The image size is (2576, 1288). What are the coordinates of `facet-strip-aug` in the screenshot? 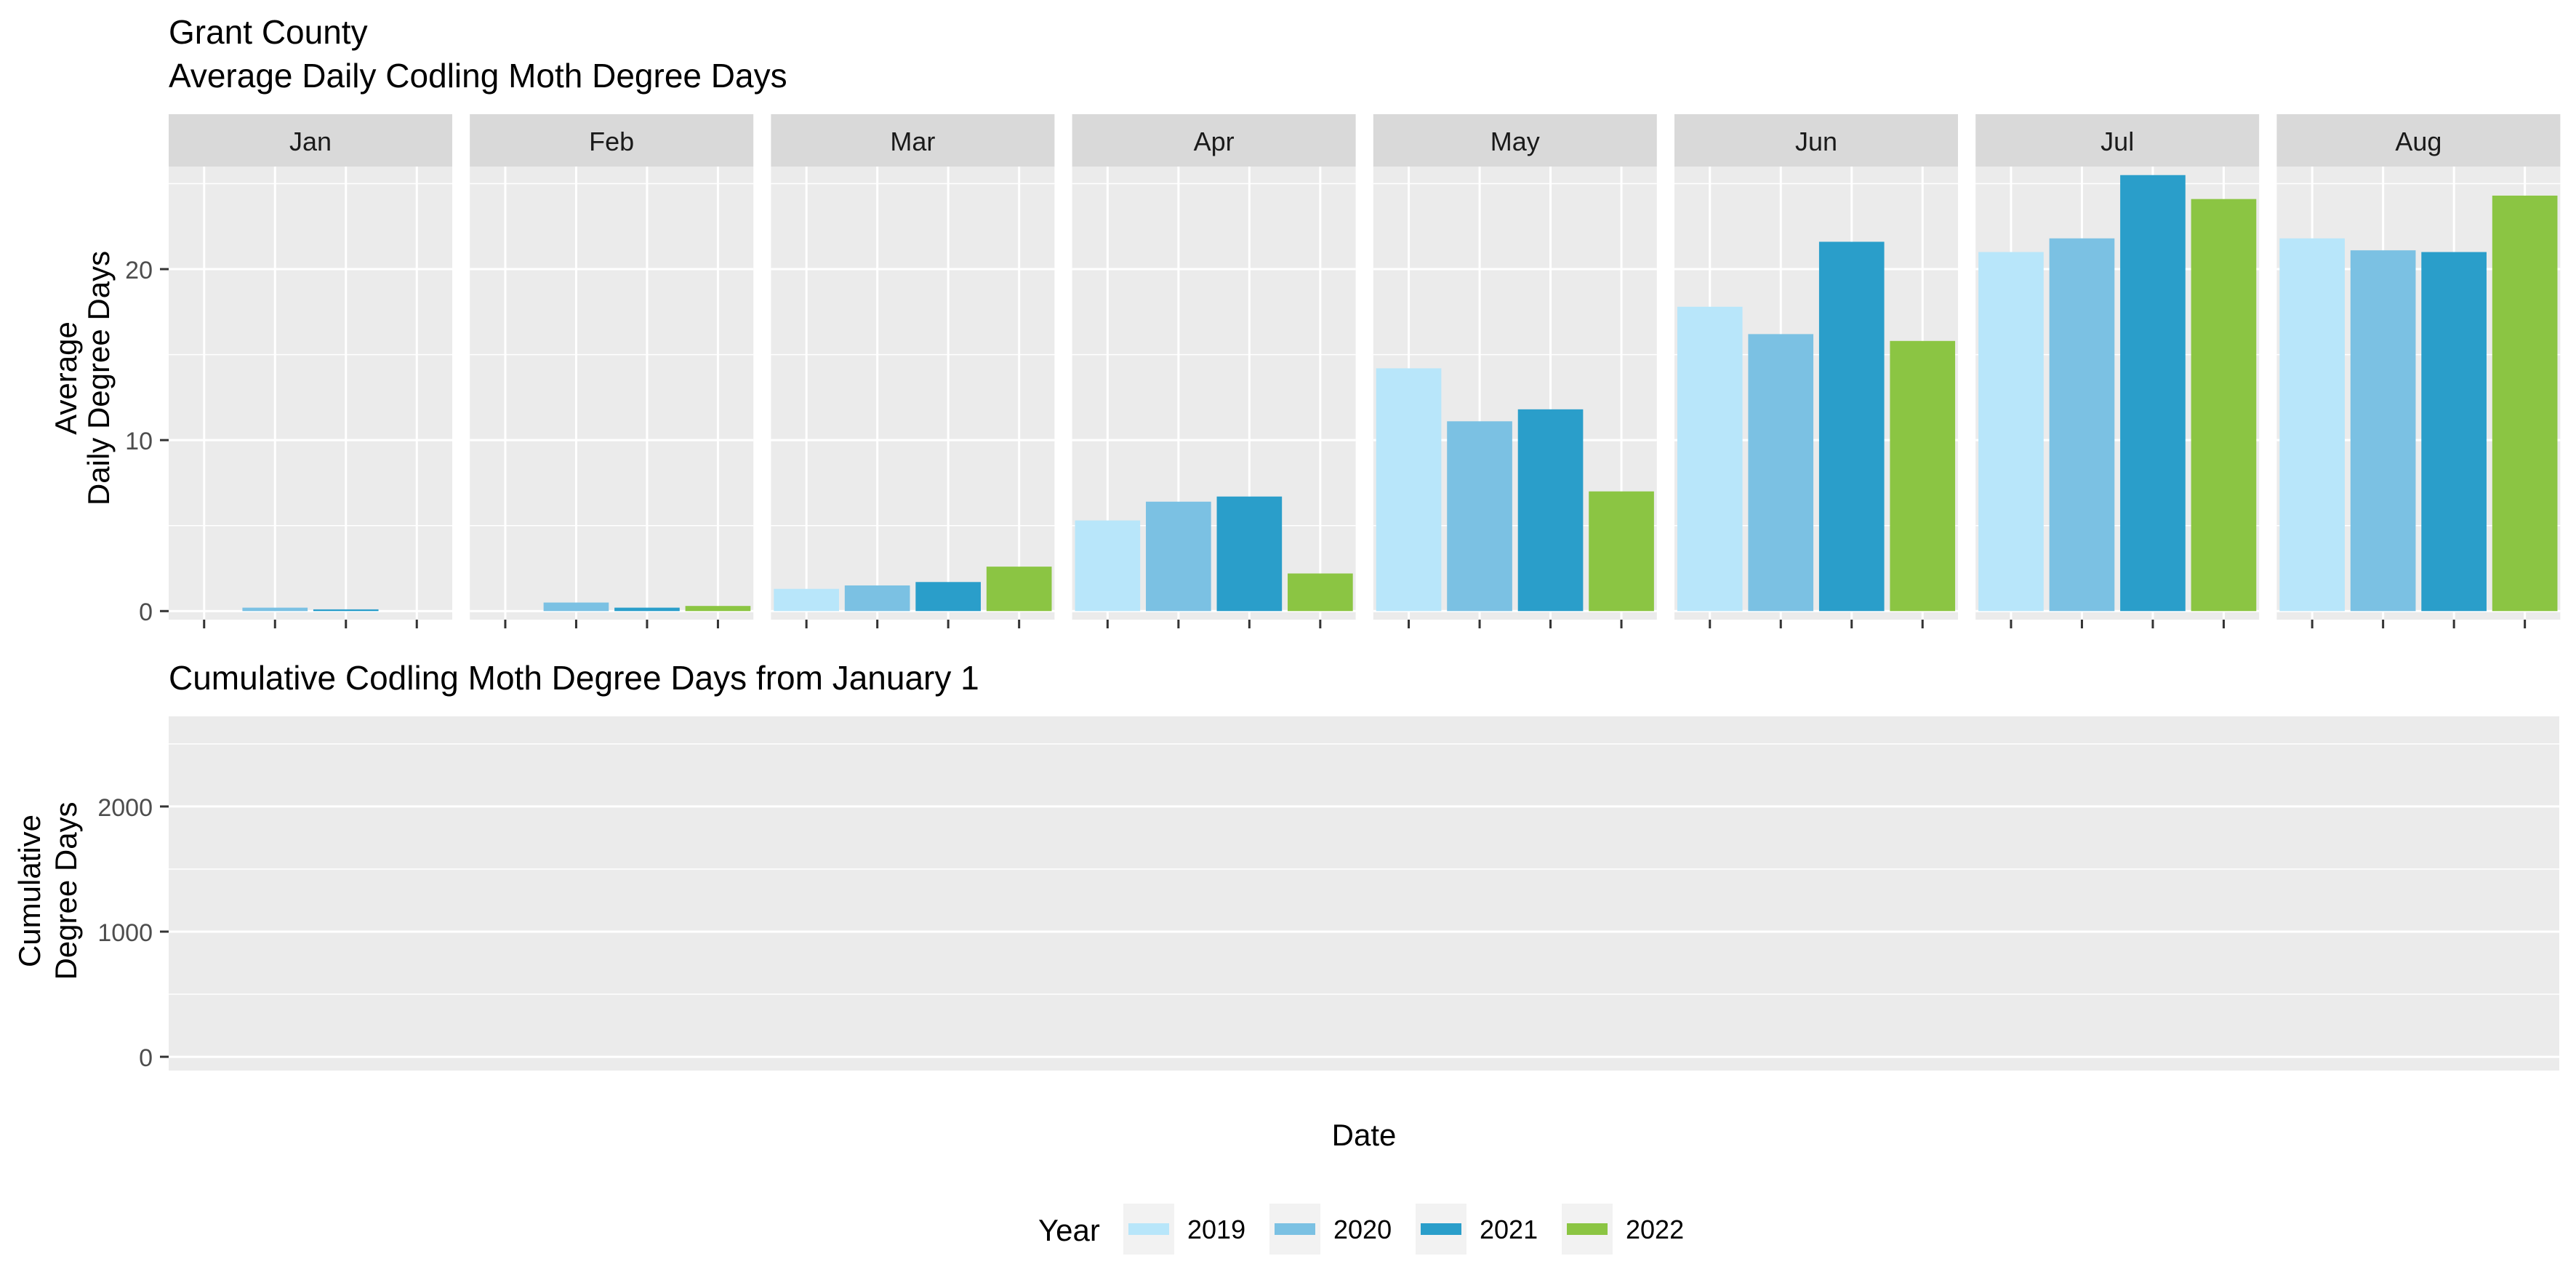 It's located at (2418, 140).